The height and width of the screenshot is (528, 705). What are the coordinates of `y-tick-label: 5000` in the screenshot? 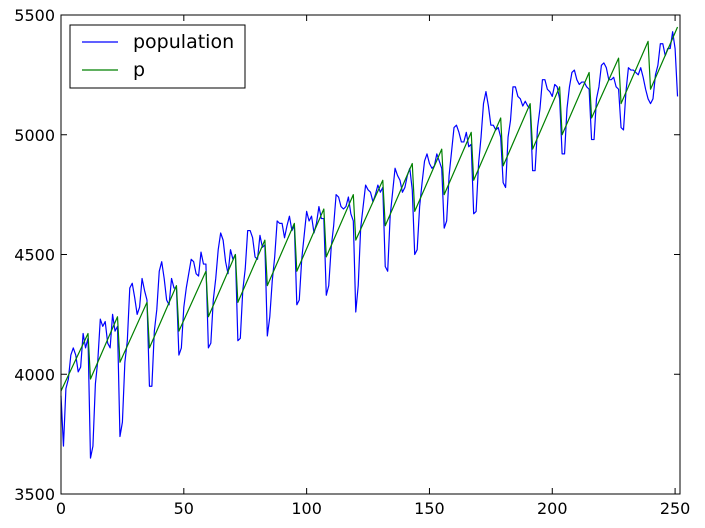 It's located at (34, 135).